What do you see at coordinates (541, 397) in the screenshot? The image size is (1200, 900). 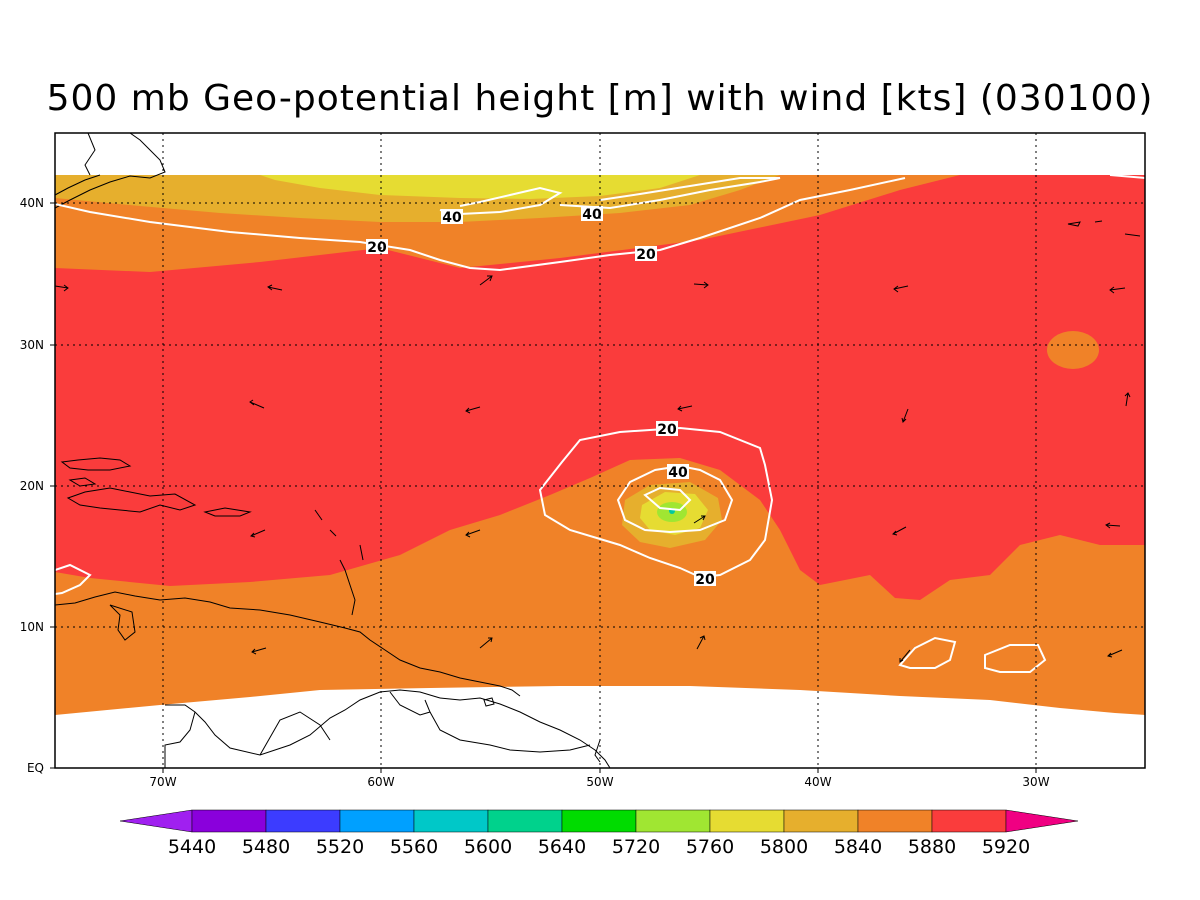 I see `contour-labels: 20 20 20 20 40 40 40` at bounding box center [541, 397].